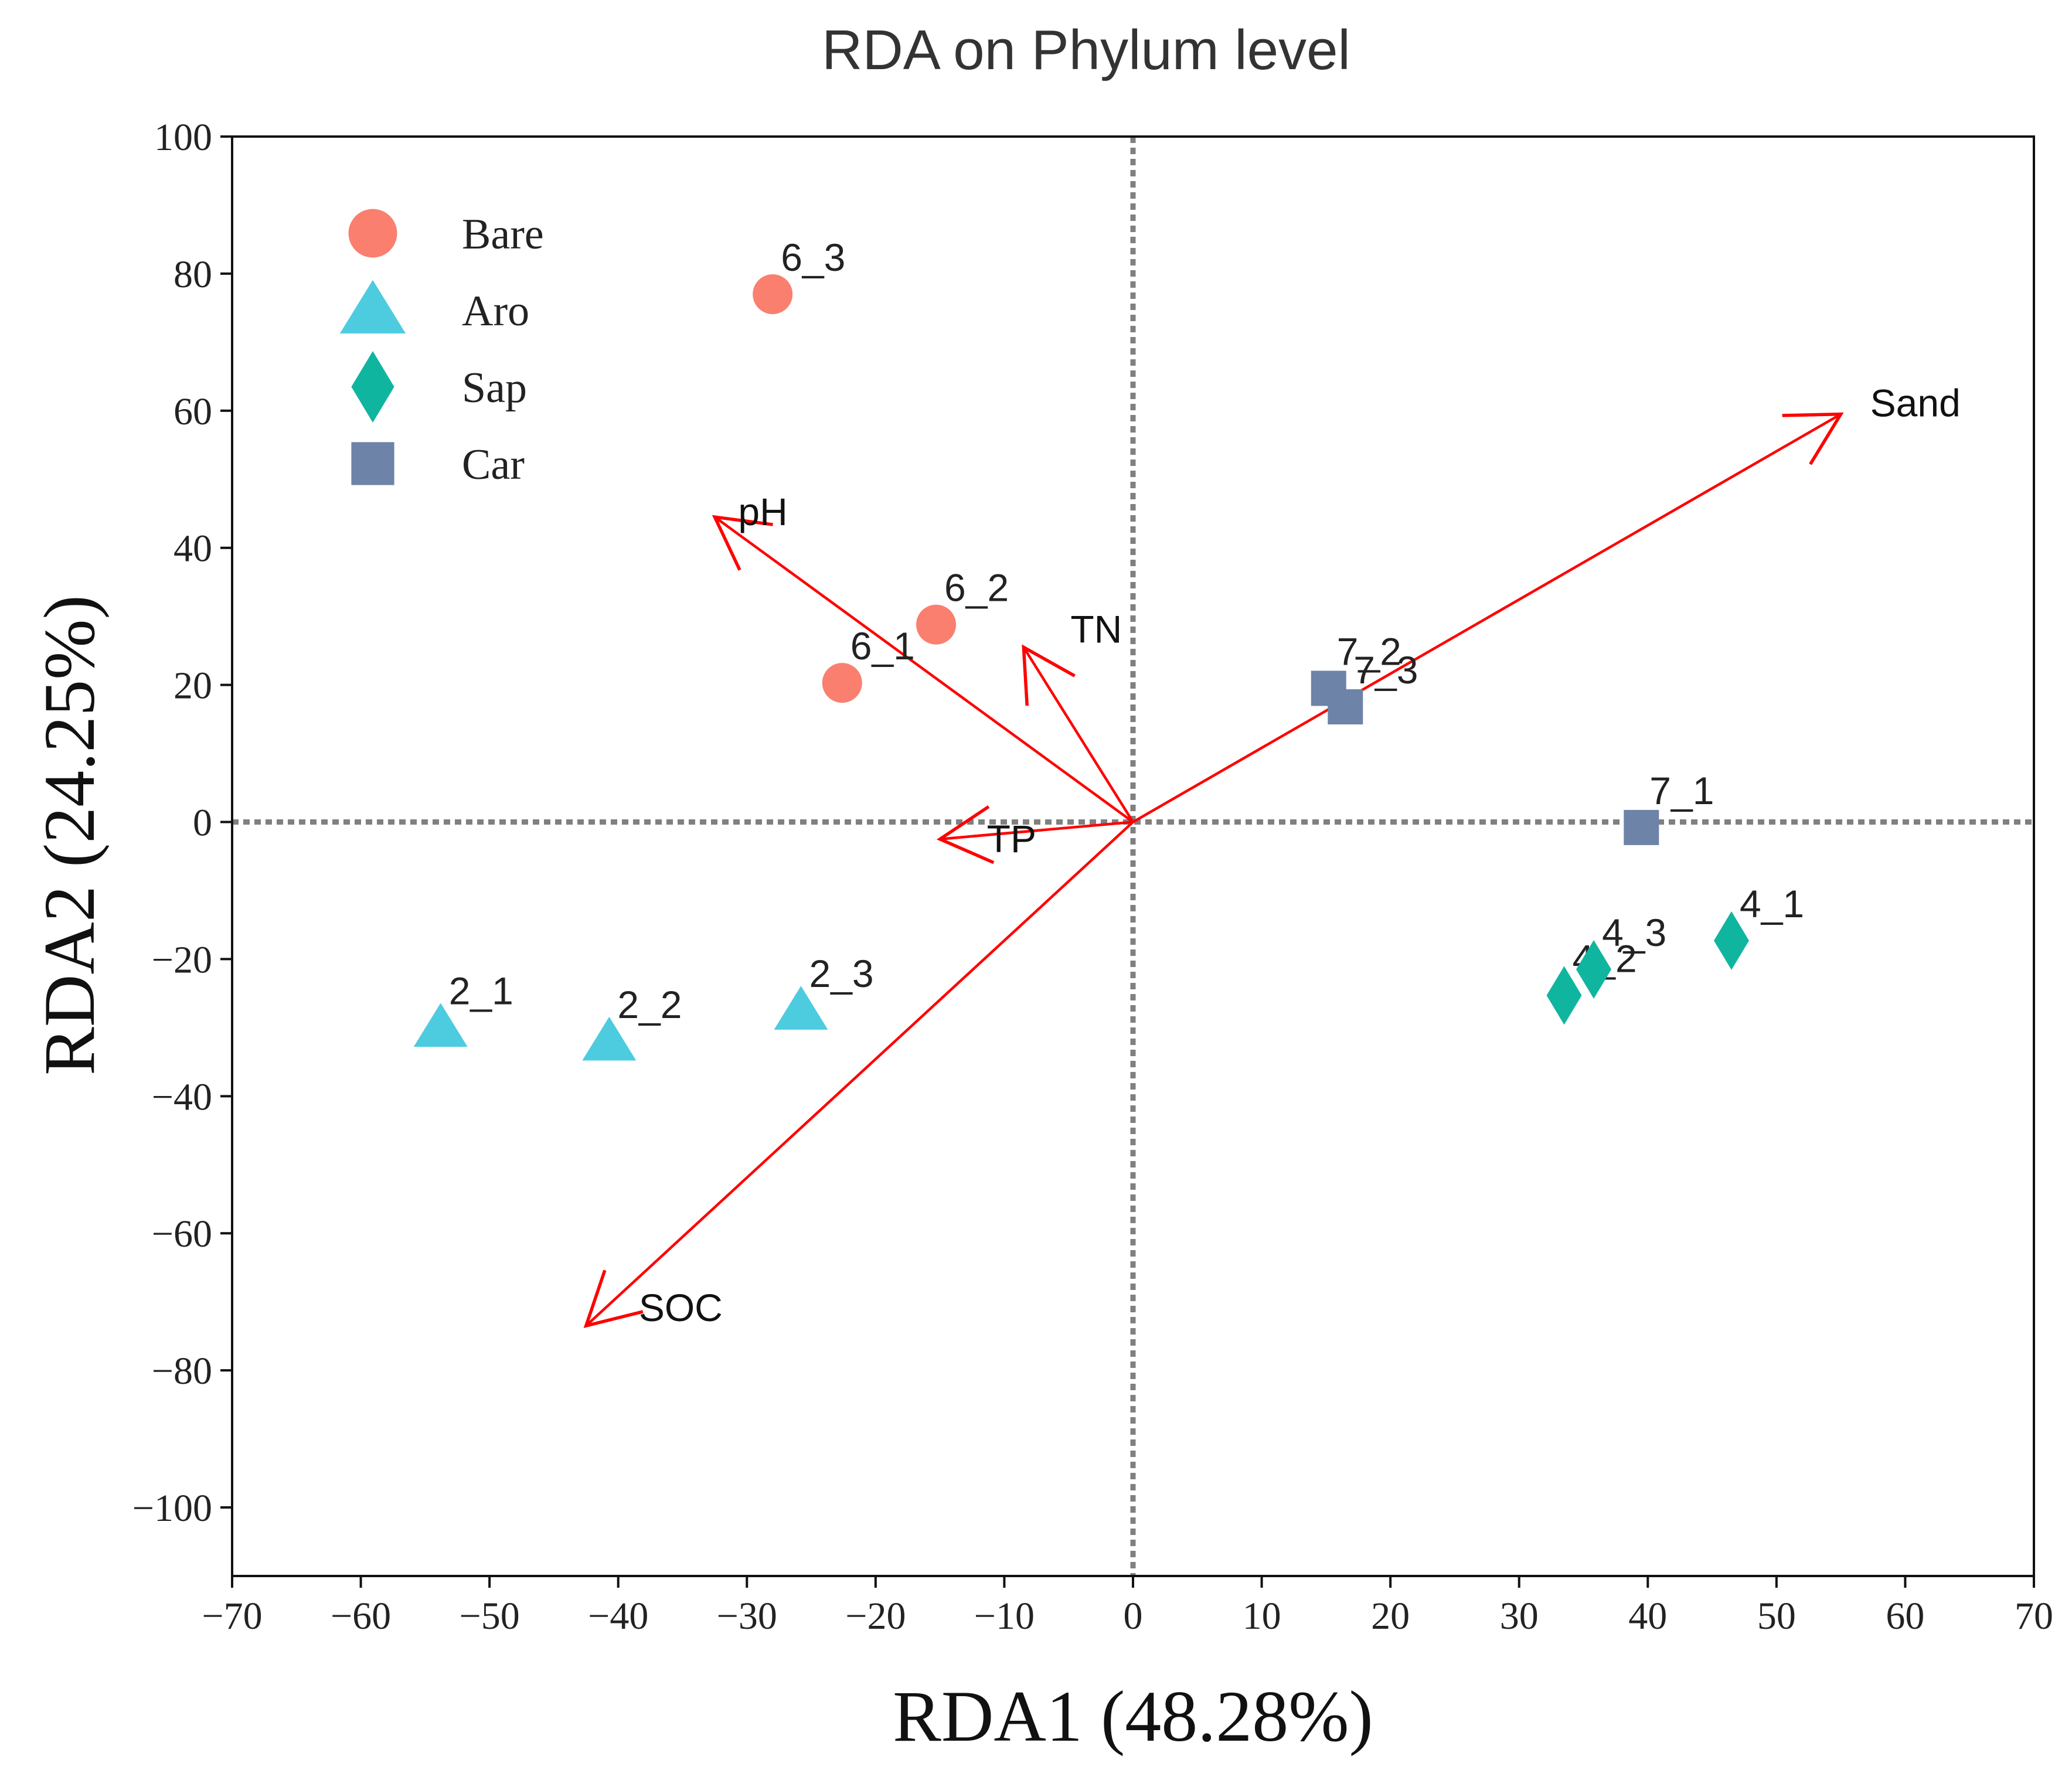 The height and width of the screenshot is (1770, 2072). What do you see at coordinates (232, 1616) in the screenshot?
I see `x-tick-label: −70` at bounding box center [232, 1616].